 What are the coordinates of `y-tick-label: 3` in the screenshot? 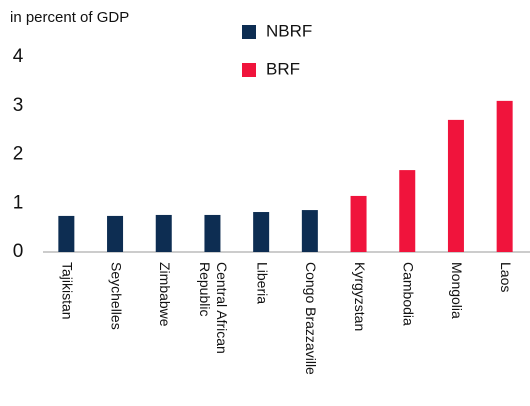 It's located at (18, 105).